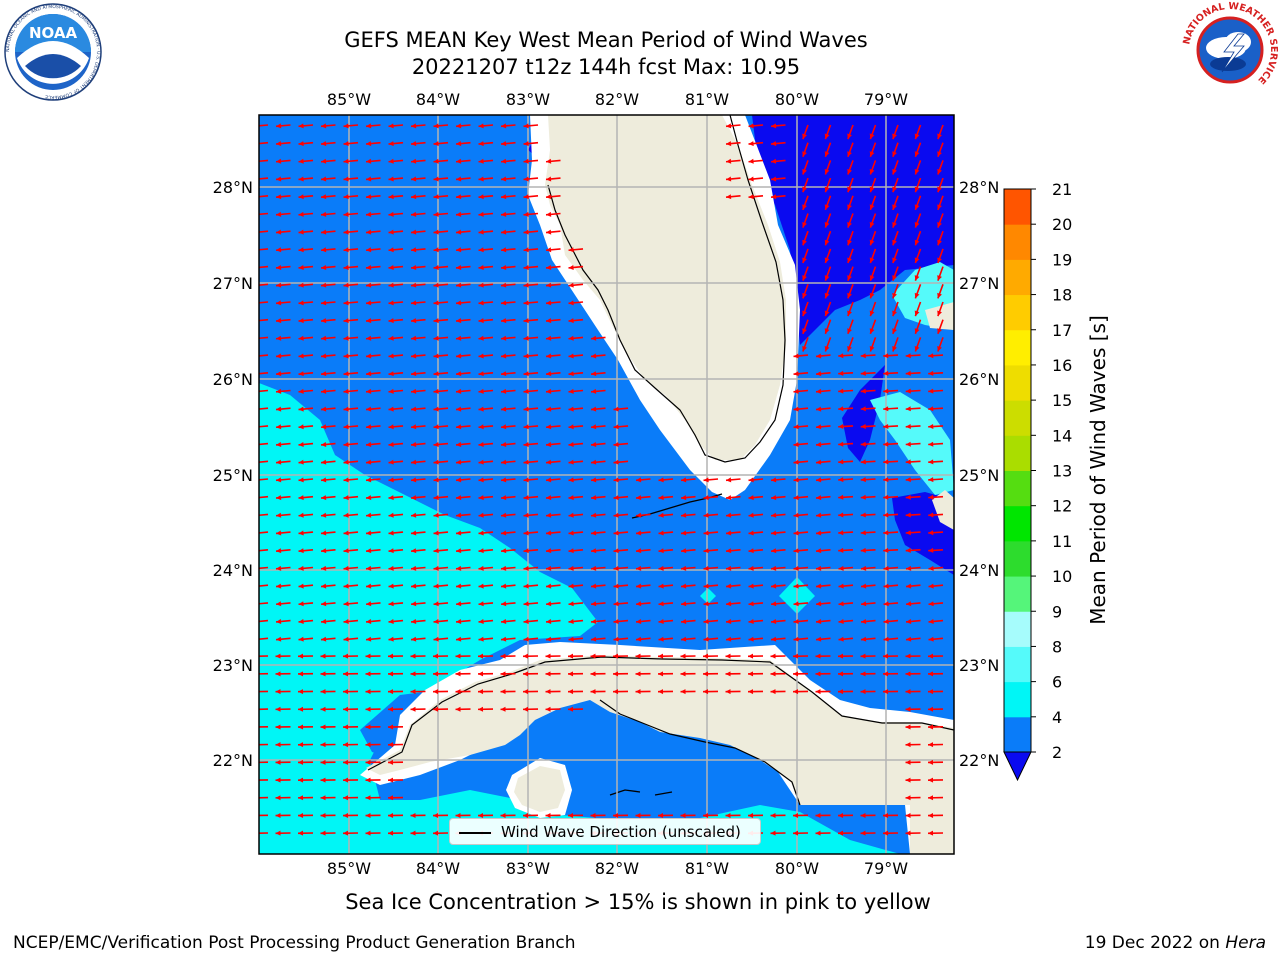 This screenshot has width=1280, height=960. I want to click on colorbar-segment, so click(1017, 312).